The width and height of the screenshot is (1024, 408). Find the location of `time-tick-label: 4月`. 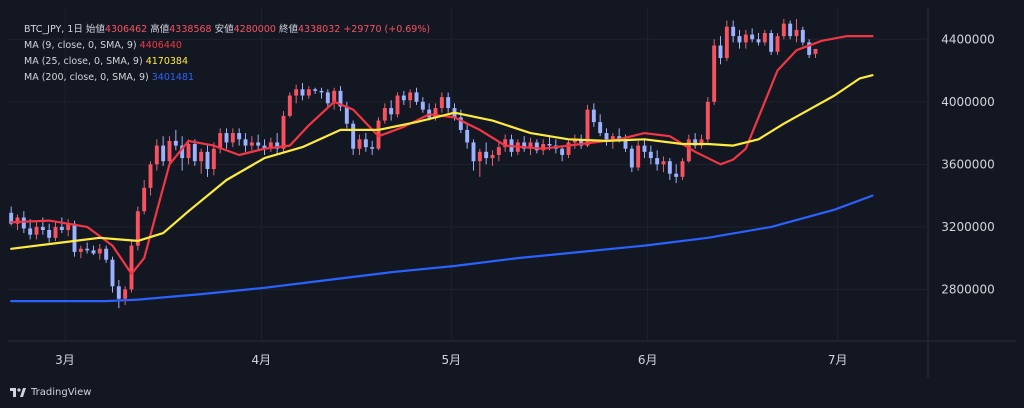

time-tick-label: 4月 is located at coordinates (262, 360).